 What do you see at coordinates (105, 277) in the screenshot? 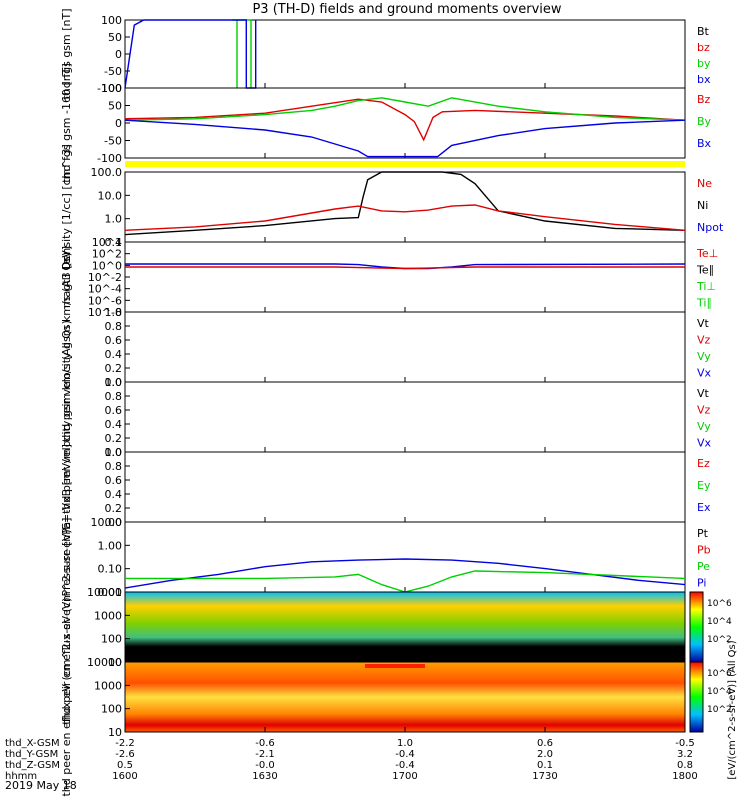
I see `y-tick-label: 10^-2` at bounding box center [105, 277].